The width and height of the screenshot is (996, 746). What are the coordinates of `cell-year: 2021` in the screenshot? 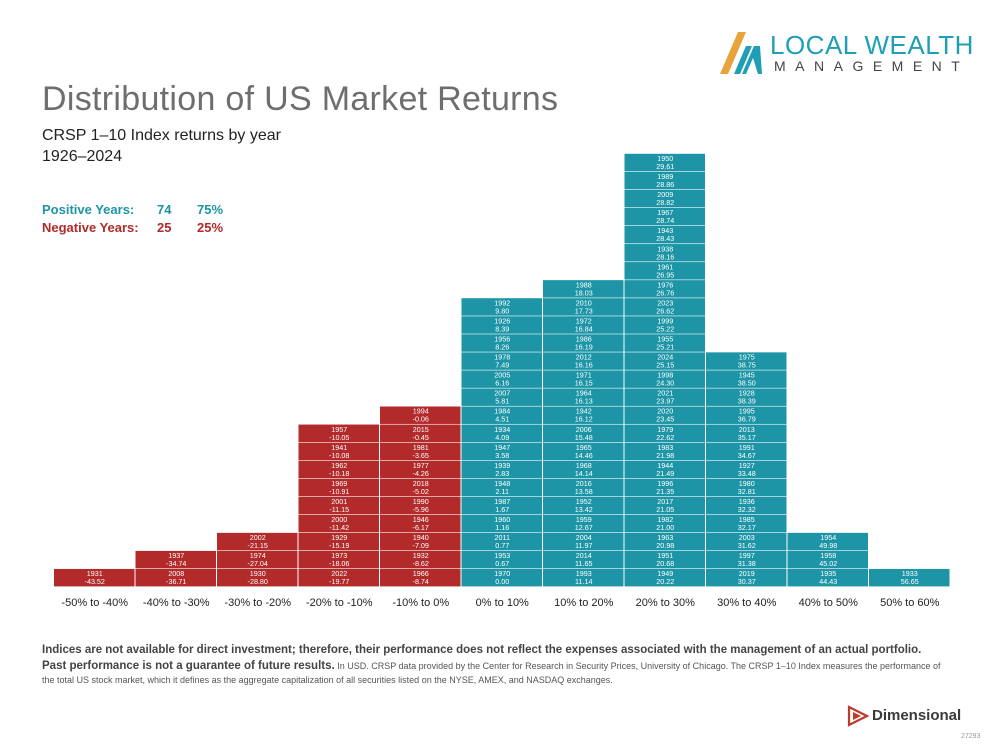 It's located at (665, 393).